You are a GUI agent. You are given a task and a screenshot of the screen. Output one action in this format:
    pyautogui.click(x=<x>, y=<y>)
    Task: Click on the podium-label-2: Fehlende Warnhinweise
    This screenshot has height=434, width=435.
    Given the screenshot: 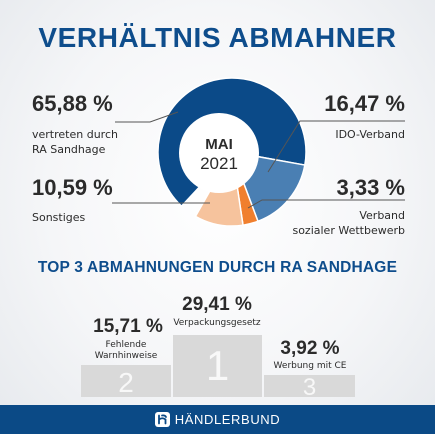 What is the action you would take?
    pyautogui.click(x=126, y=351)
    